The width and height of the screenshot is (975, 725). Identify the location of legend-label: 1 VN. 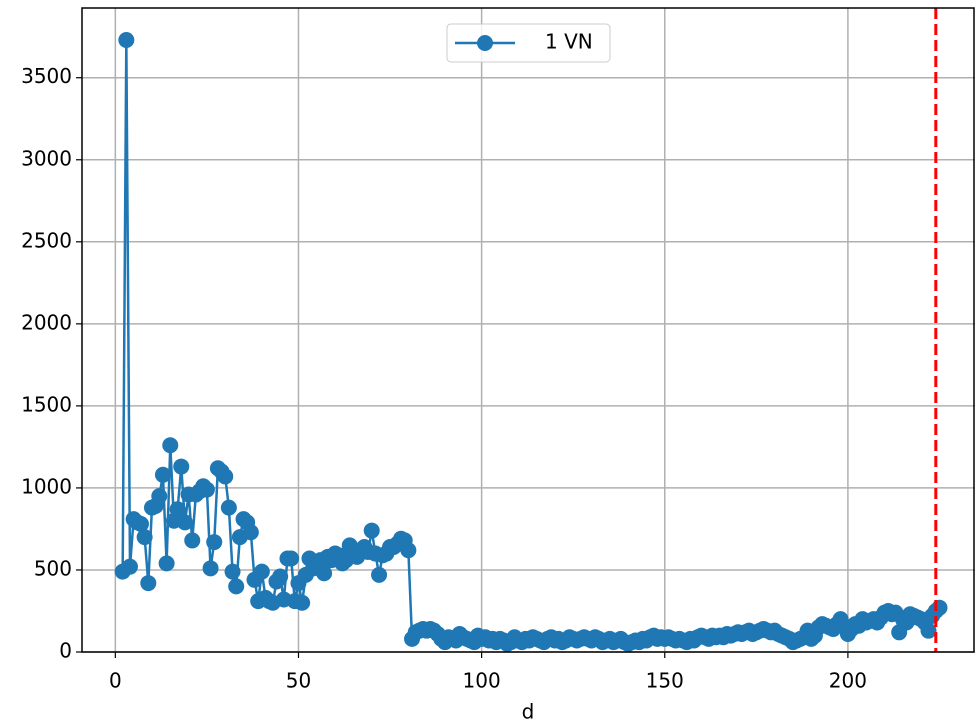
(569, 42).